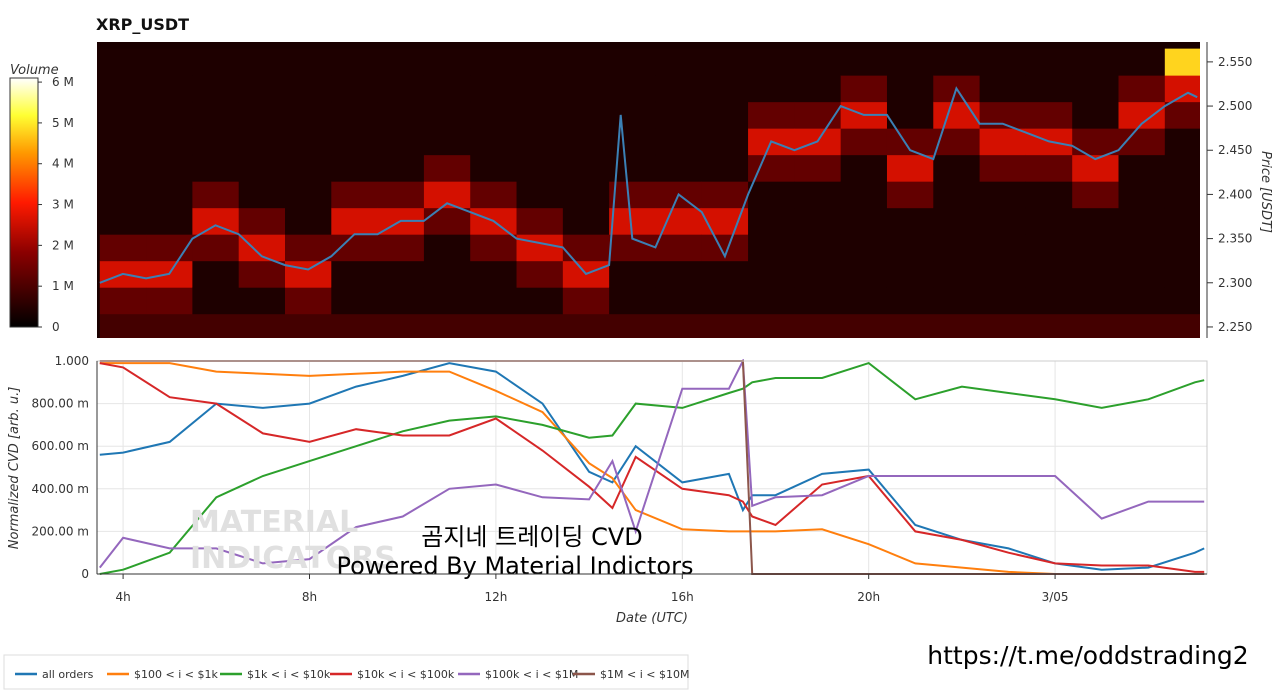  I want to click on colorbar-label: Volume, so click(34, 70).